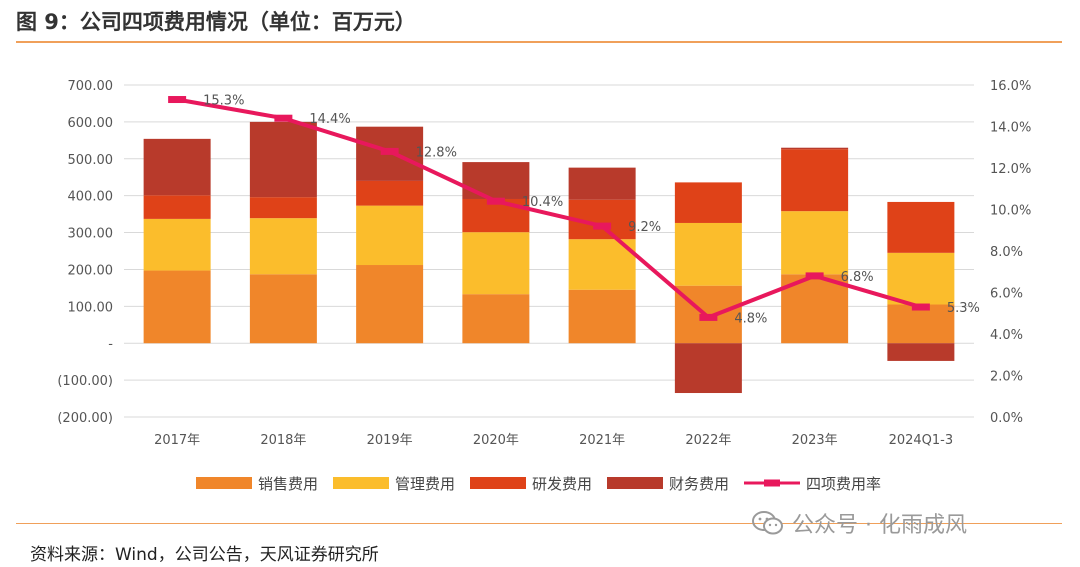 Image resolution: width=1080 pixels, height=567 pixels. I want to click on right-axis: 0.0% 2.0% 4.0% 6.0% 8.0% 10.0% 12.0% 14.0% 16.0%, so click(1010, 252).